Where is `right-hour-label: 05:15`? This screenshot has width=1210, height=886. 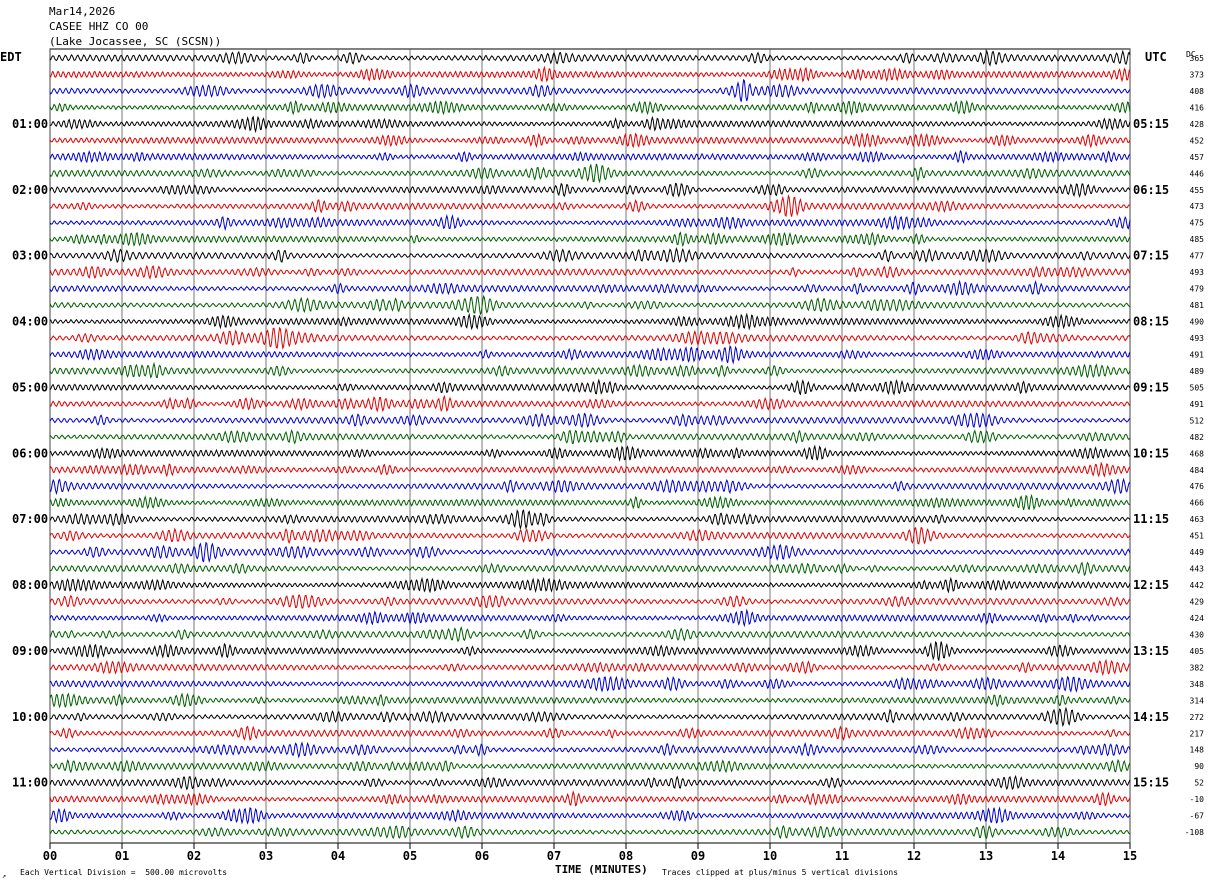 right-hour-label: 05:15 is located at coordinates (1151, 124).